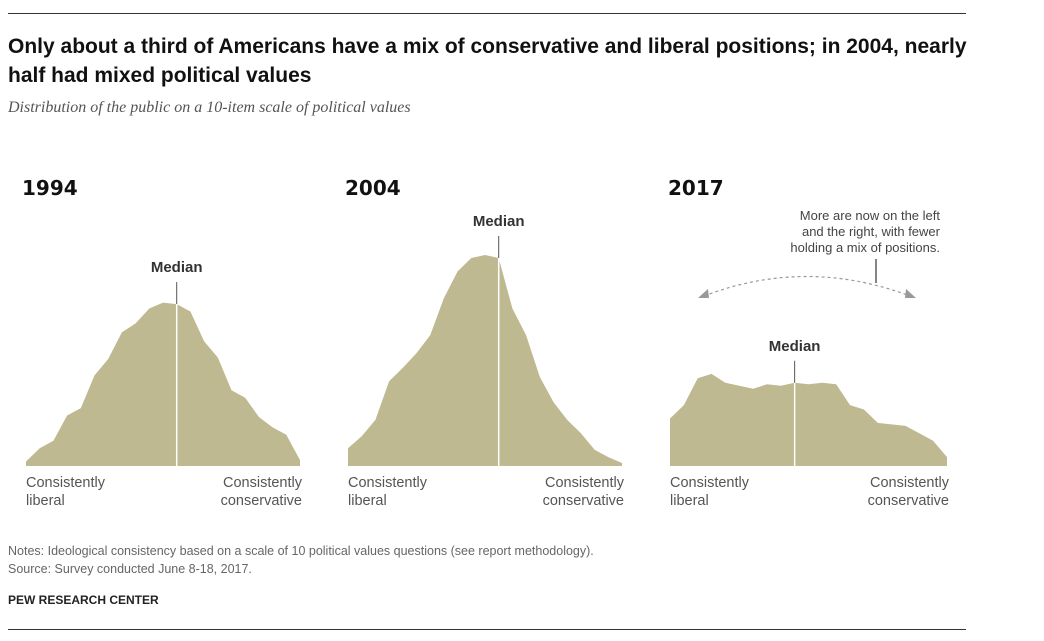 The image size is (1044, 641). What do you see at coordinates (795, 346) in the screenshot?
I see `median-label-2017: Median` at bounding box center [795, 346].